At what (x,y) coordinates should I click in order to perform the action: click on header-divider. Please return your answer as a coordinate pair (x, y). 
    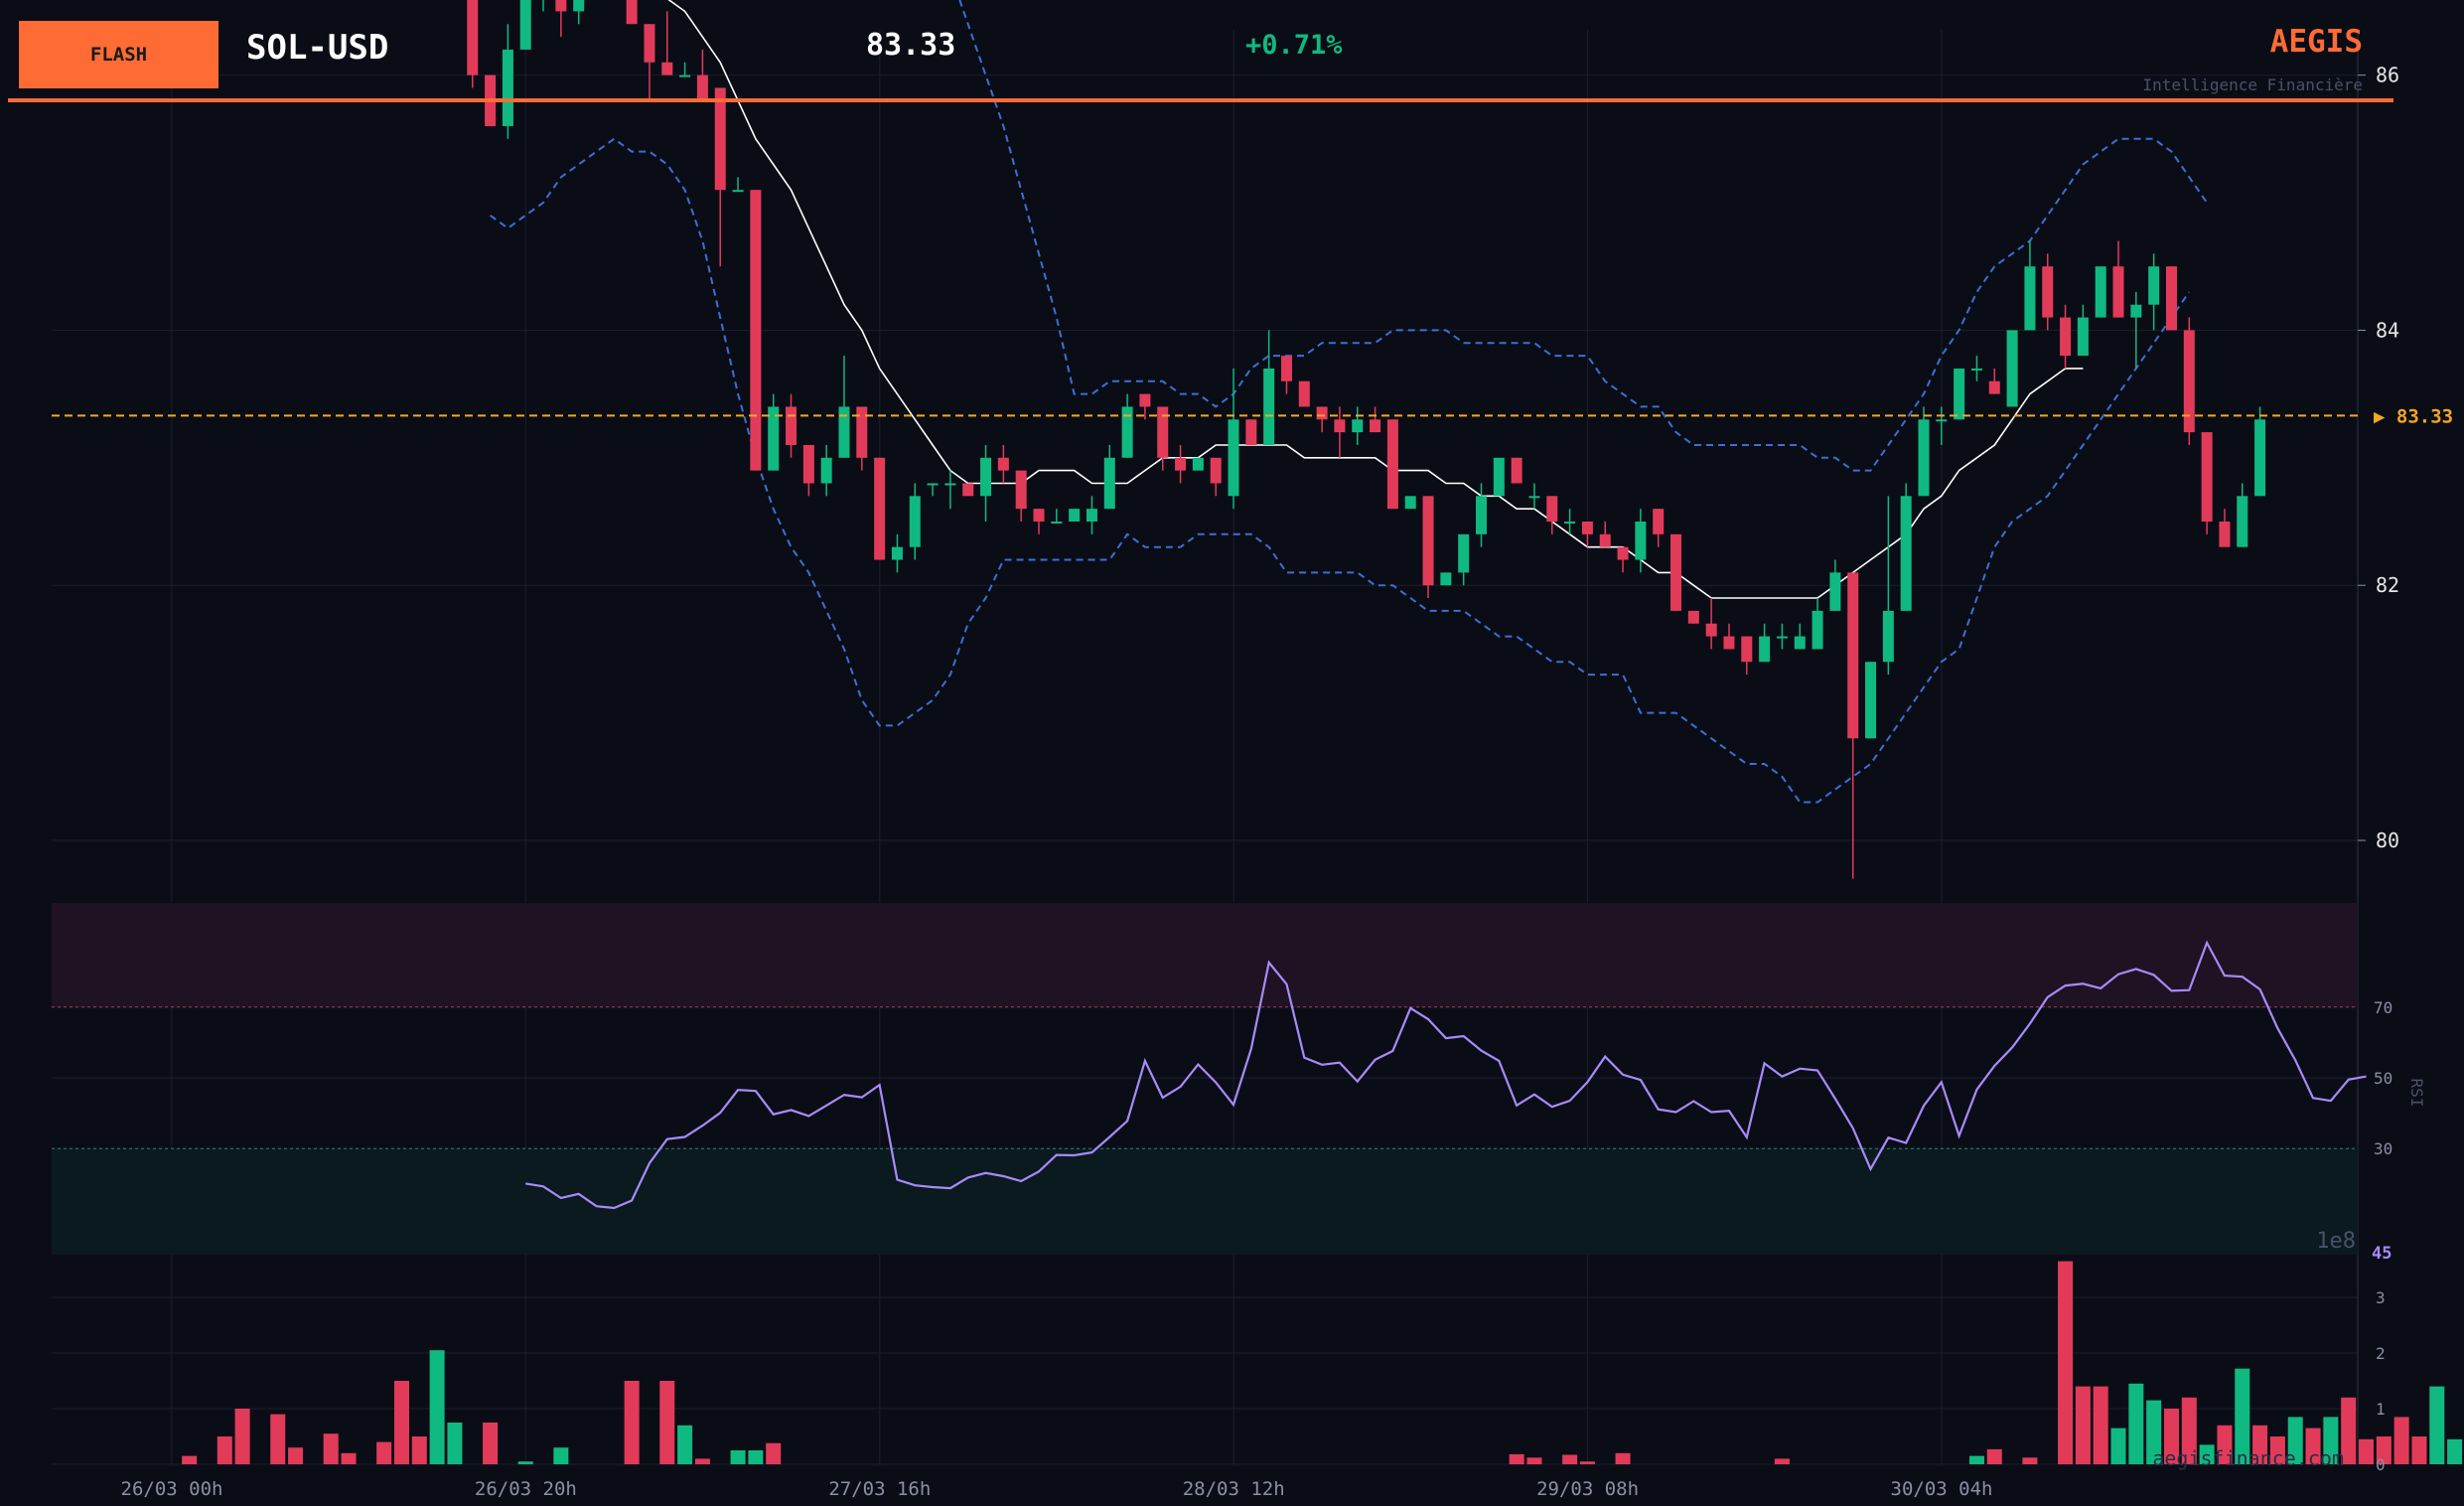
    Looking at the image, I should click on (1200, 100).